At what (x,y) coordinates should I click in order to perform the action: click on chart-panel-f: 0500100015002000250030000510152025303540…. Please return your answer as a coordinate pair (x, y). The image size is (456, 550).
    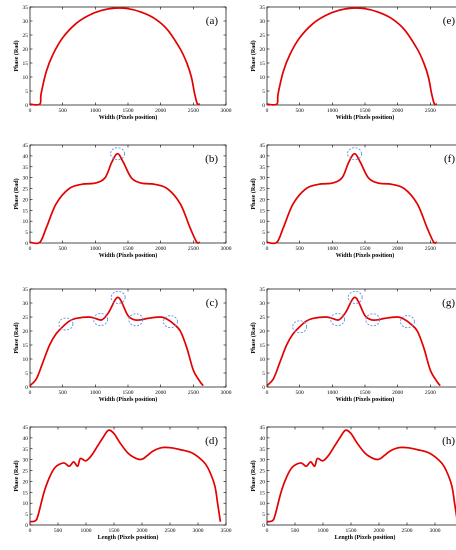
    Looking at the image, I should click on (353, 201).